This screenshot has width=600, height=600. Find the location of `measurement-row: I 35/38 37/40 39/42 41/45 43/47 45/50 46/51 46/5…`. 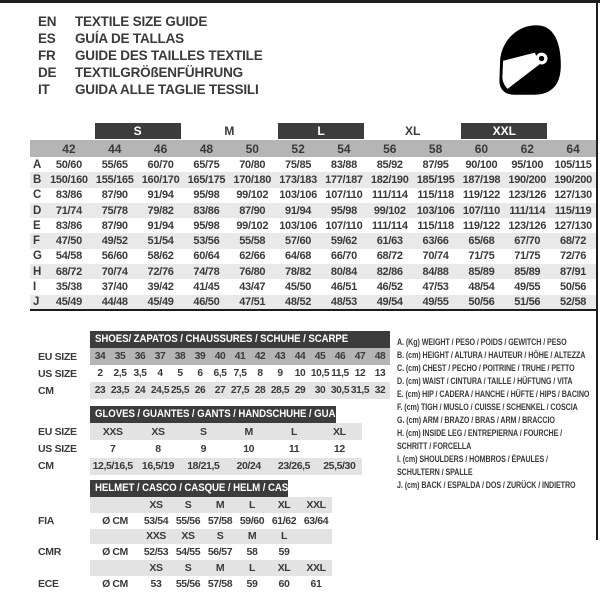

measurement-row: I 35/38 37/40 39/42 41/45 43/47 45/50 46/51 46/5… is located at coordinates (313, 286).